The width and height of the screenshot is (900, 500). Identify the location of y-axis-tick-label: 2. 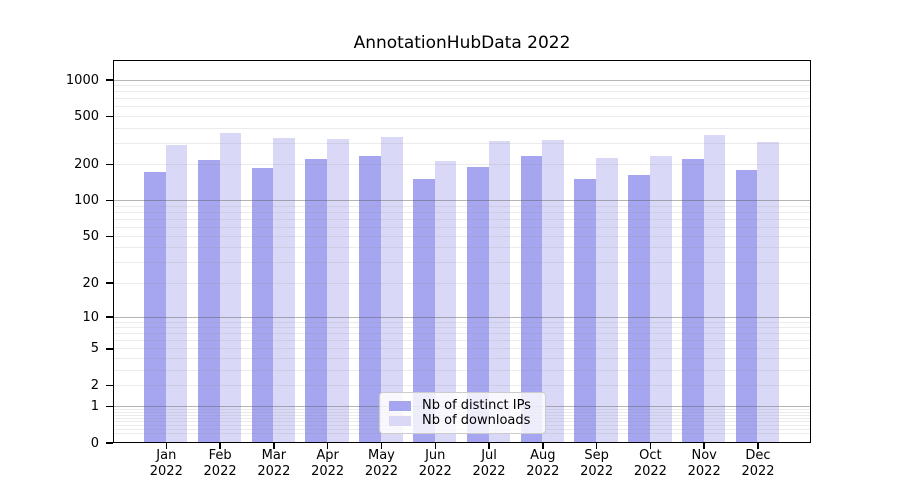
(94, 385).